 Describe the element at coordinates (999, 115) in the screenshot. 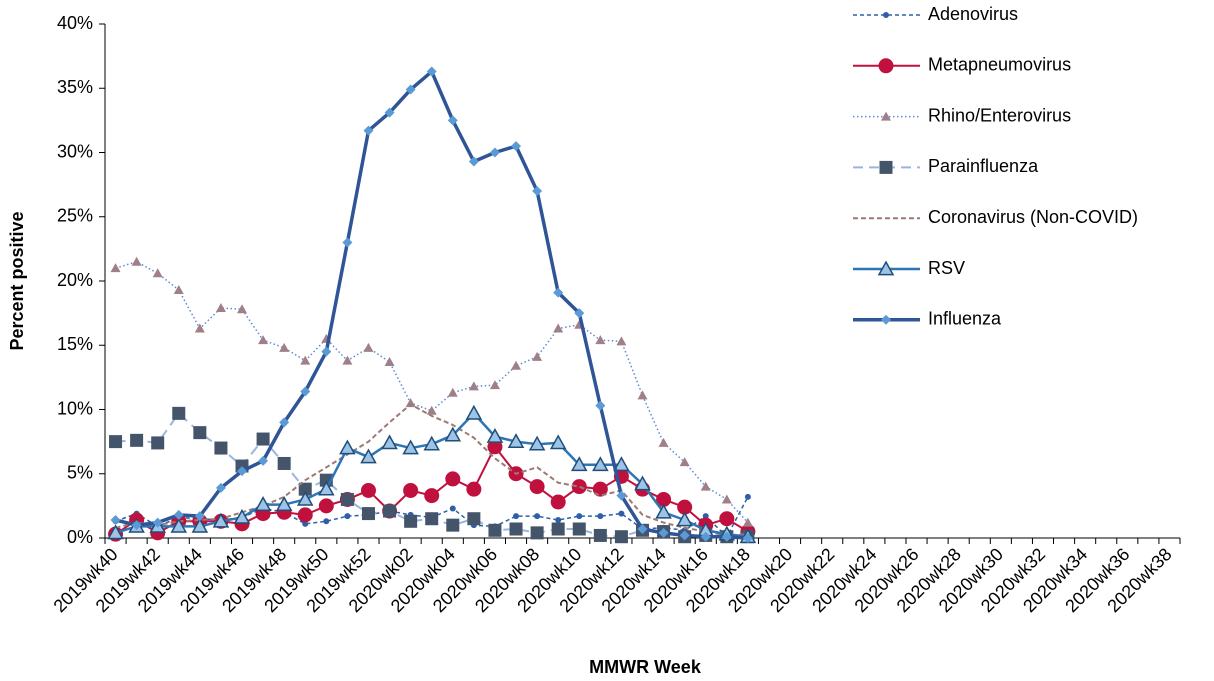

I see `legend-label: Rhino/Enterovirus` at that location.